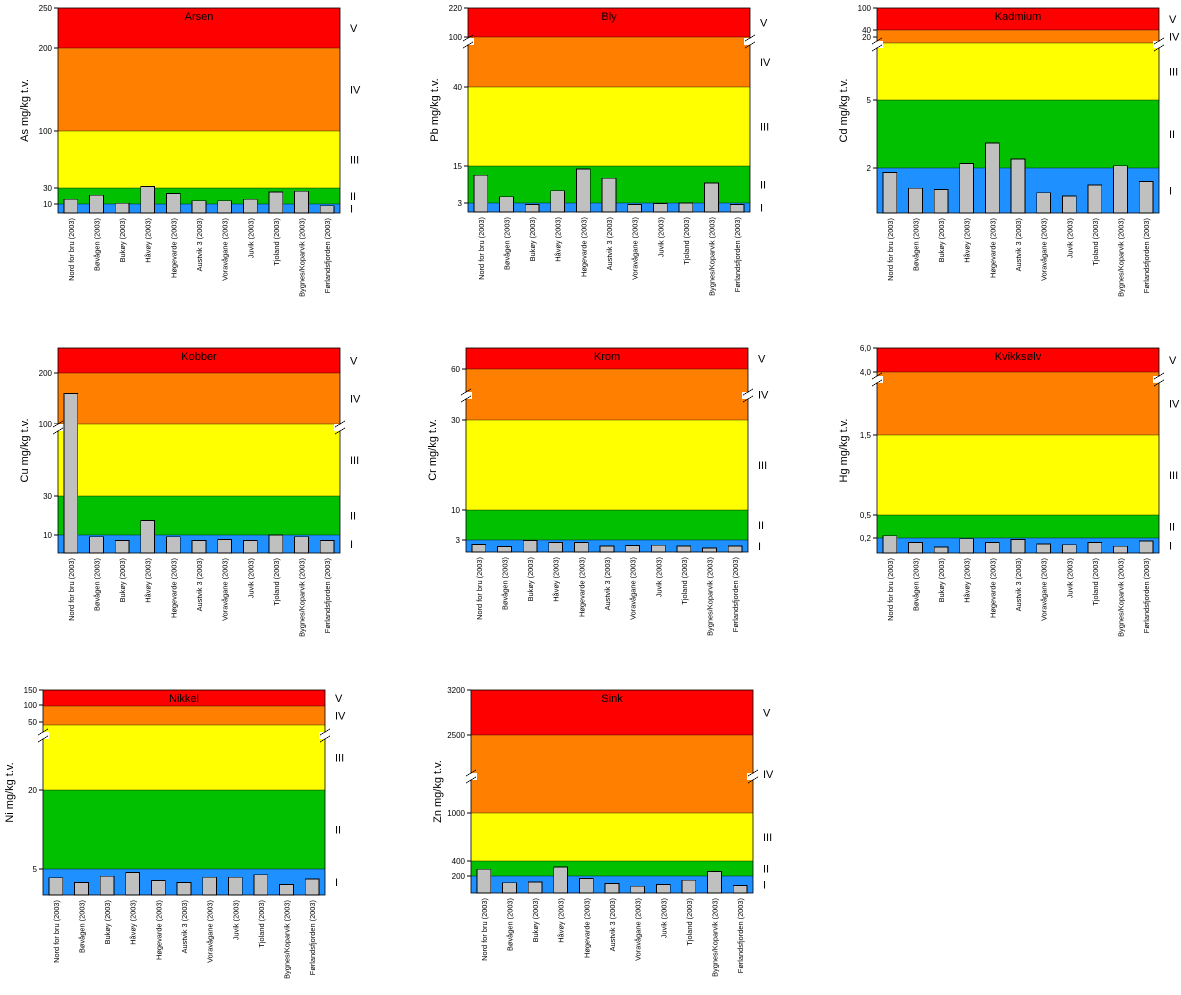 Image resolution: width=1181 pixels, height=995 pixels. Describe the element at coordinates (46, 131) in the screenshot. I see `arsen-ytick-label: 100` at that location.